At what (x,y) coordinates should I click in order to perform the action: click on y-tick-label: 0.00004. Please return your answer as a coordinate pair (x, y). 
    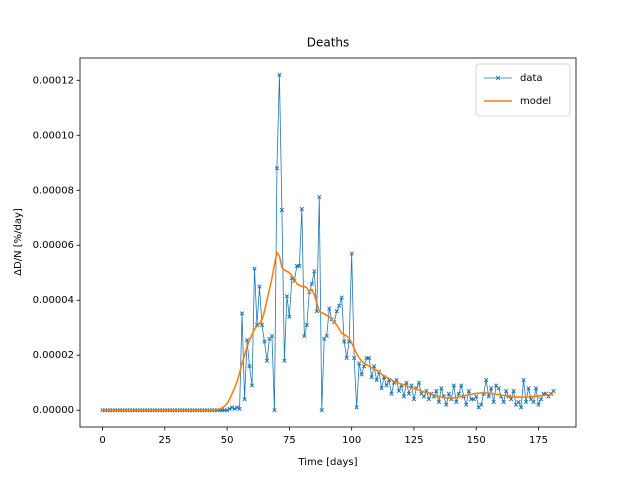
    Looking at the image, I should click on (53, 300).